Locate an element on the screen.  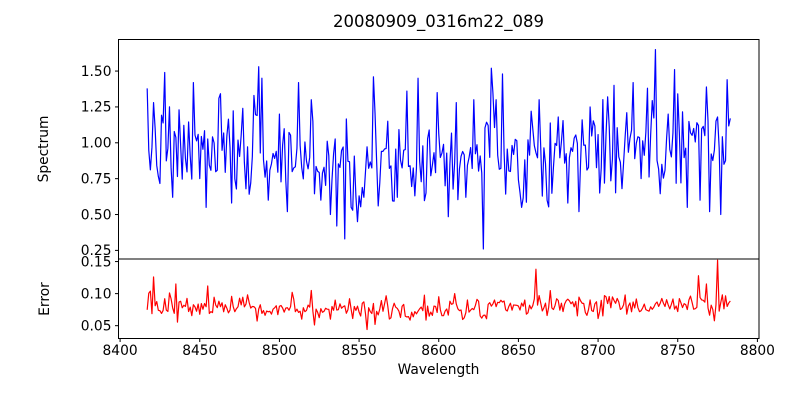
spectrum-y-tick-label: 1.00 is located at coordinates (96, 144).